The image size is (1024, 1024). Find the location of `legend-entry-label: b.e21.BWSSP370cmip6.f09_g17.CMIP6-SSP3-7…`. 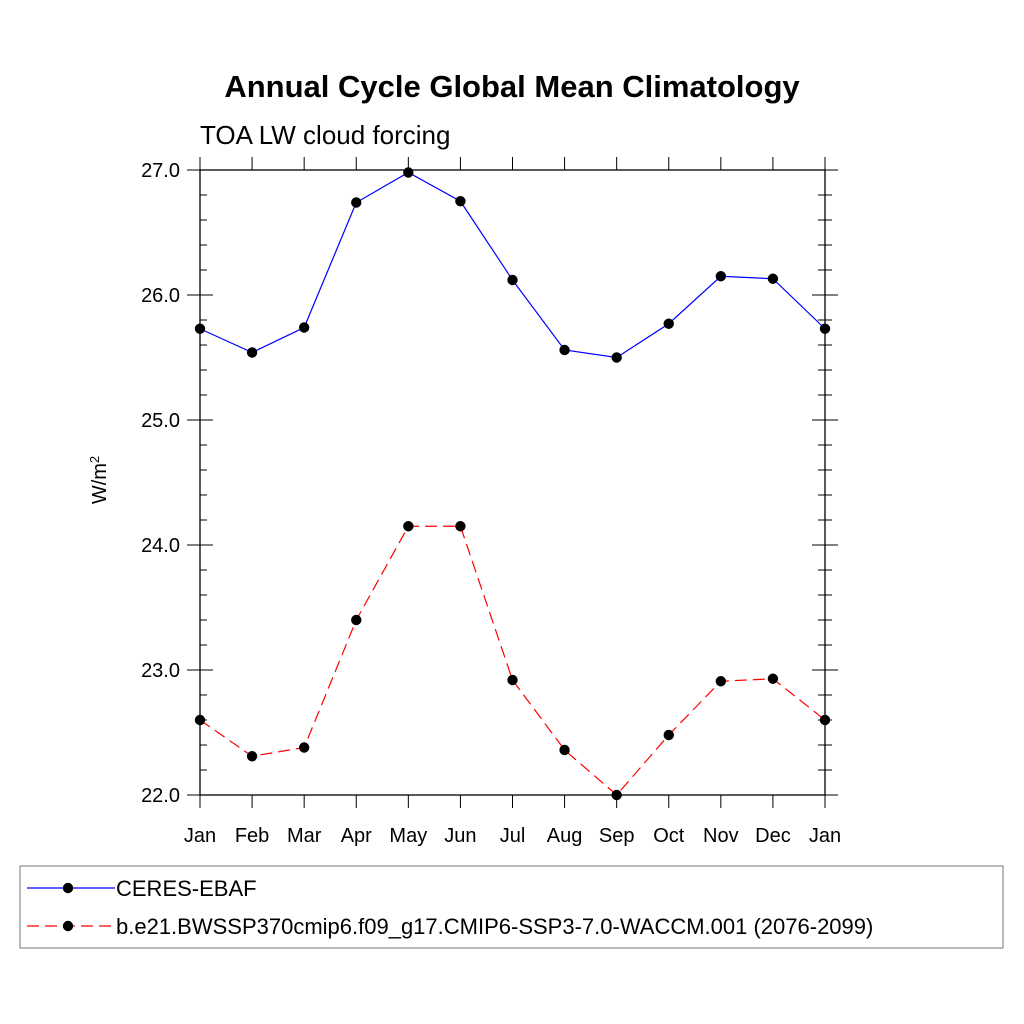

legend-entry-label: b.e21.BWSSP370cmip6.f09_g17.CMIP6-SSP3-7… is located at coordinates (494, 926).